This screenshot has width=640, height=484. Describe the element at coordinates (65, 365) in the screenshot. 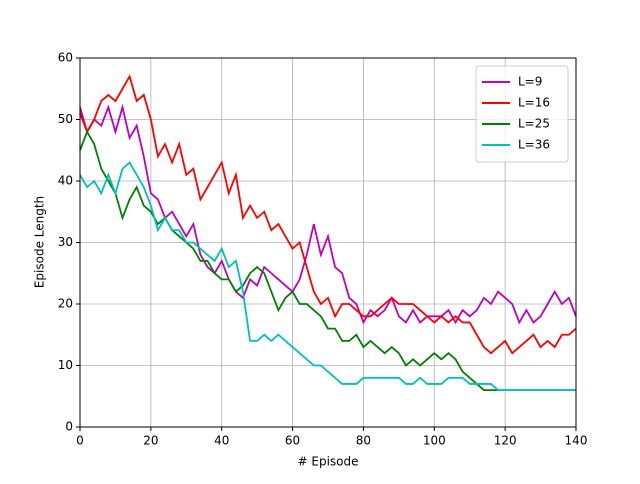

I see `y-tick-label: 10` at that location.